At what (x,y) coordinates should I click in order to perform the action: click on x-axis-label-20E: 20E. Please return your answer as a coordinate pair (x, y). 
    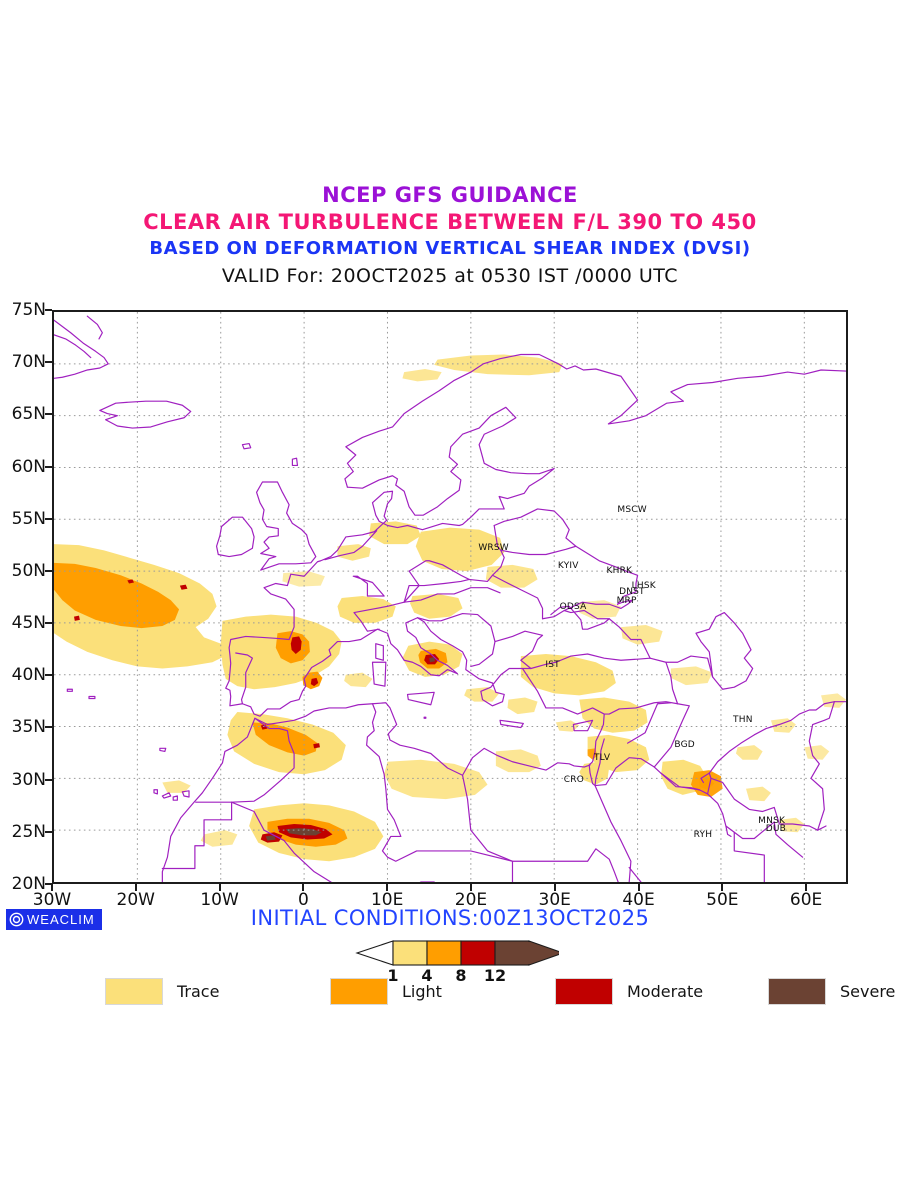
    Looking at the image, I should click on (471, 900).